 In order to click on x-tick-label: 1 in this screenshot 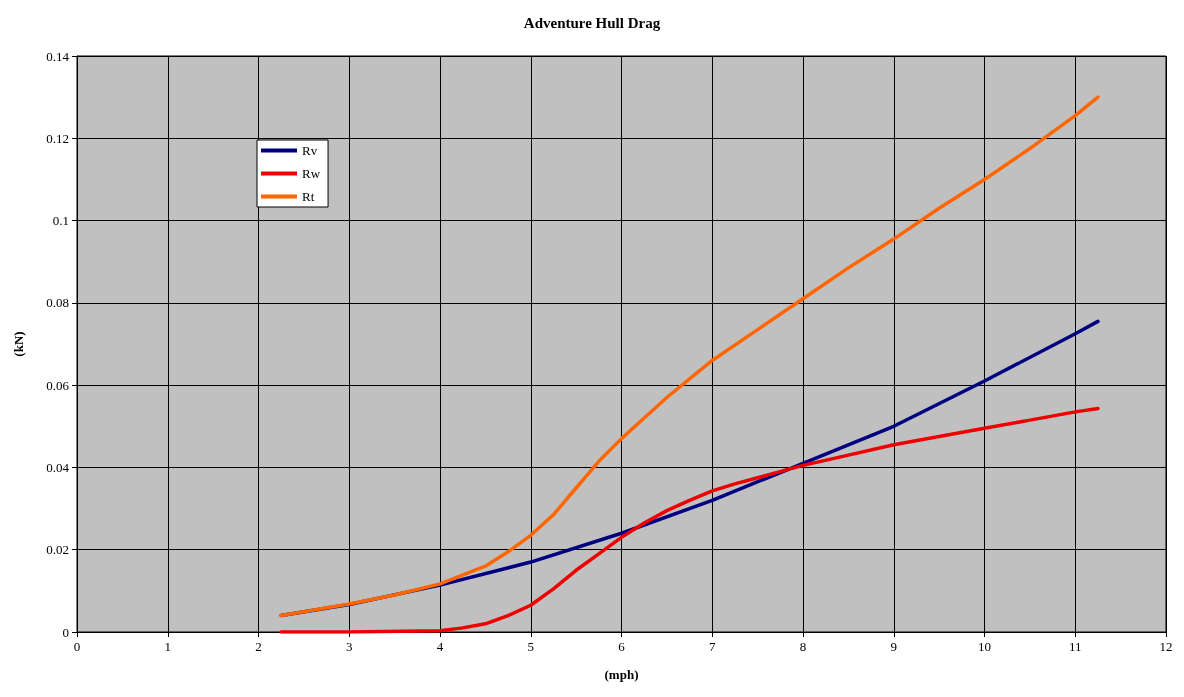, I will do `click(167, 646)`.